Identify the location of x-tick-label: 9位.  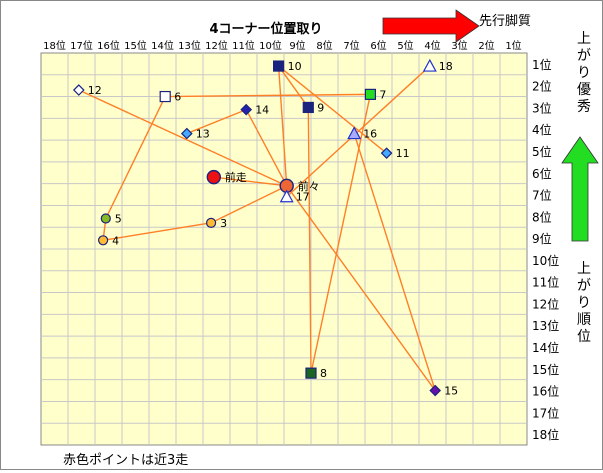
(297, 45).